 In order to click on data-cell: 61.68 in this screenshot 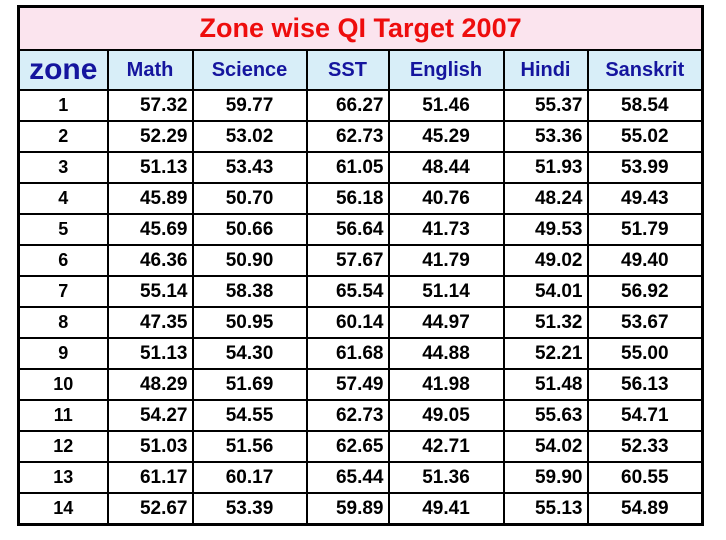, I will do `click(347, 353)`.